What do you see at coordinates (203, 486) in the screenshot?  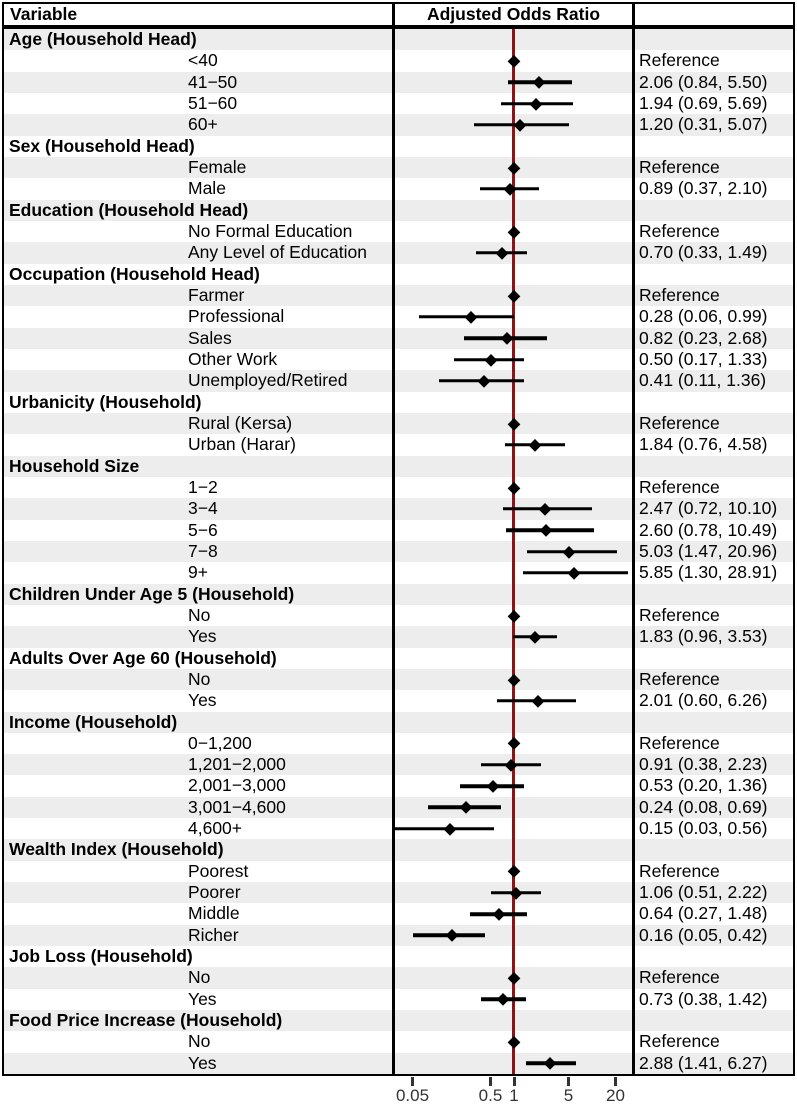 I see `row-label: 1−2` at bounding box center [203, 486].